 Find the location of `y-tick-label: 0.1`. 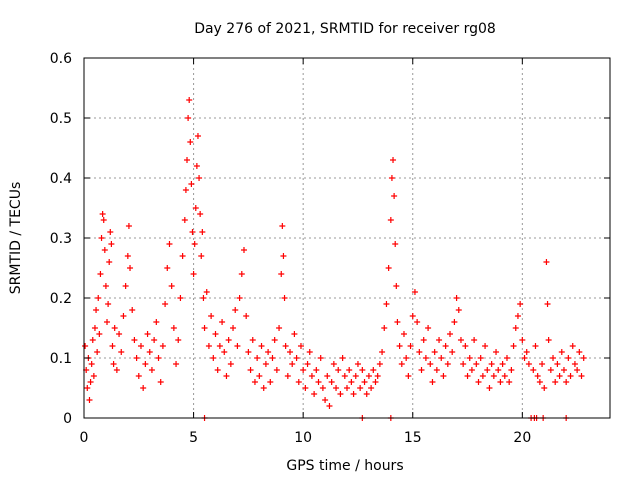

y-tick-label: 0.1 is located at coordinates (61, 359).